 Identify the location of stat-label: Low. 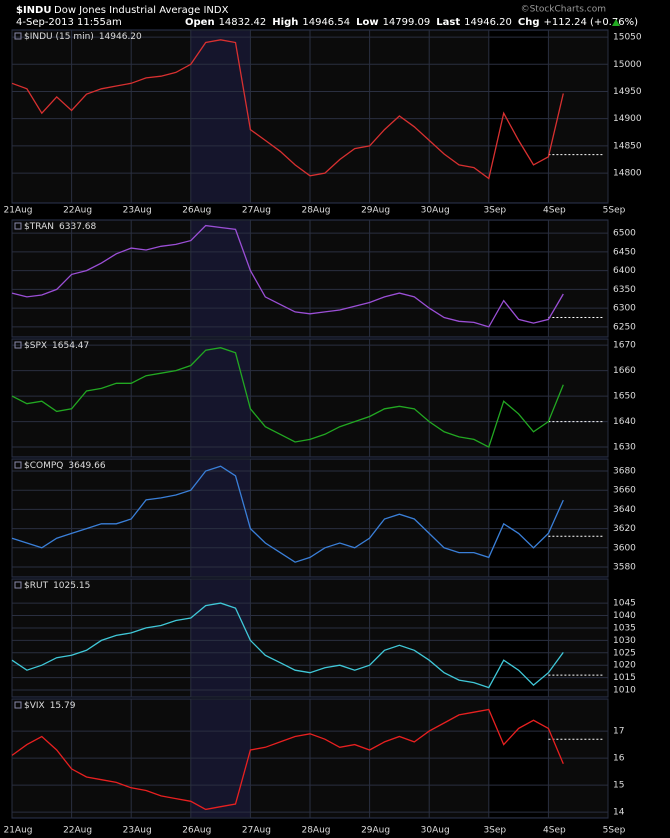
(367, 22).